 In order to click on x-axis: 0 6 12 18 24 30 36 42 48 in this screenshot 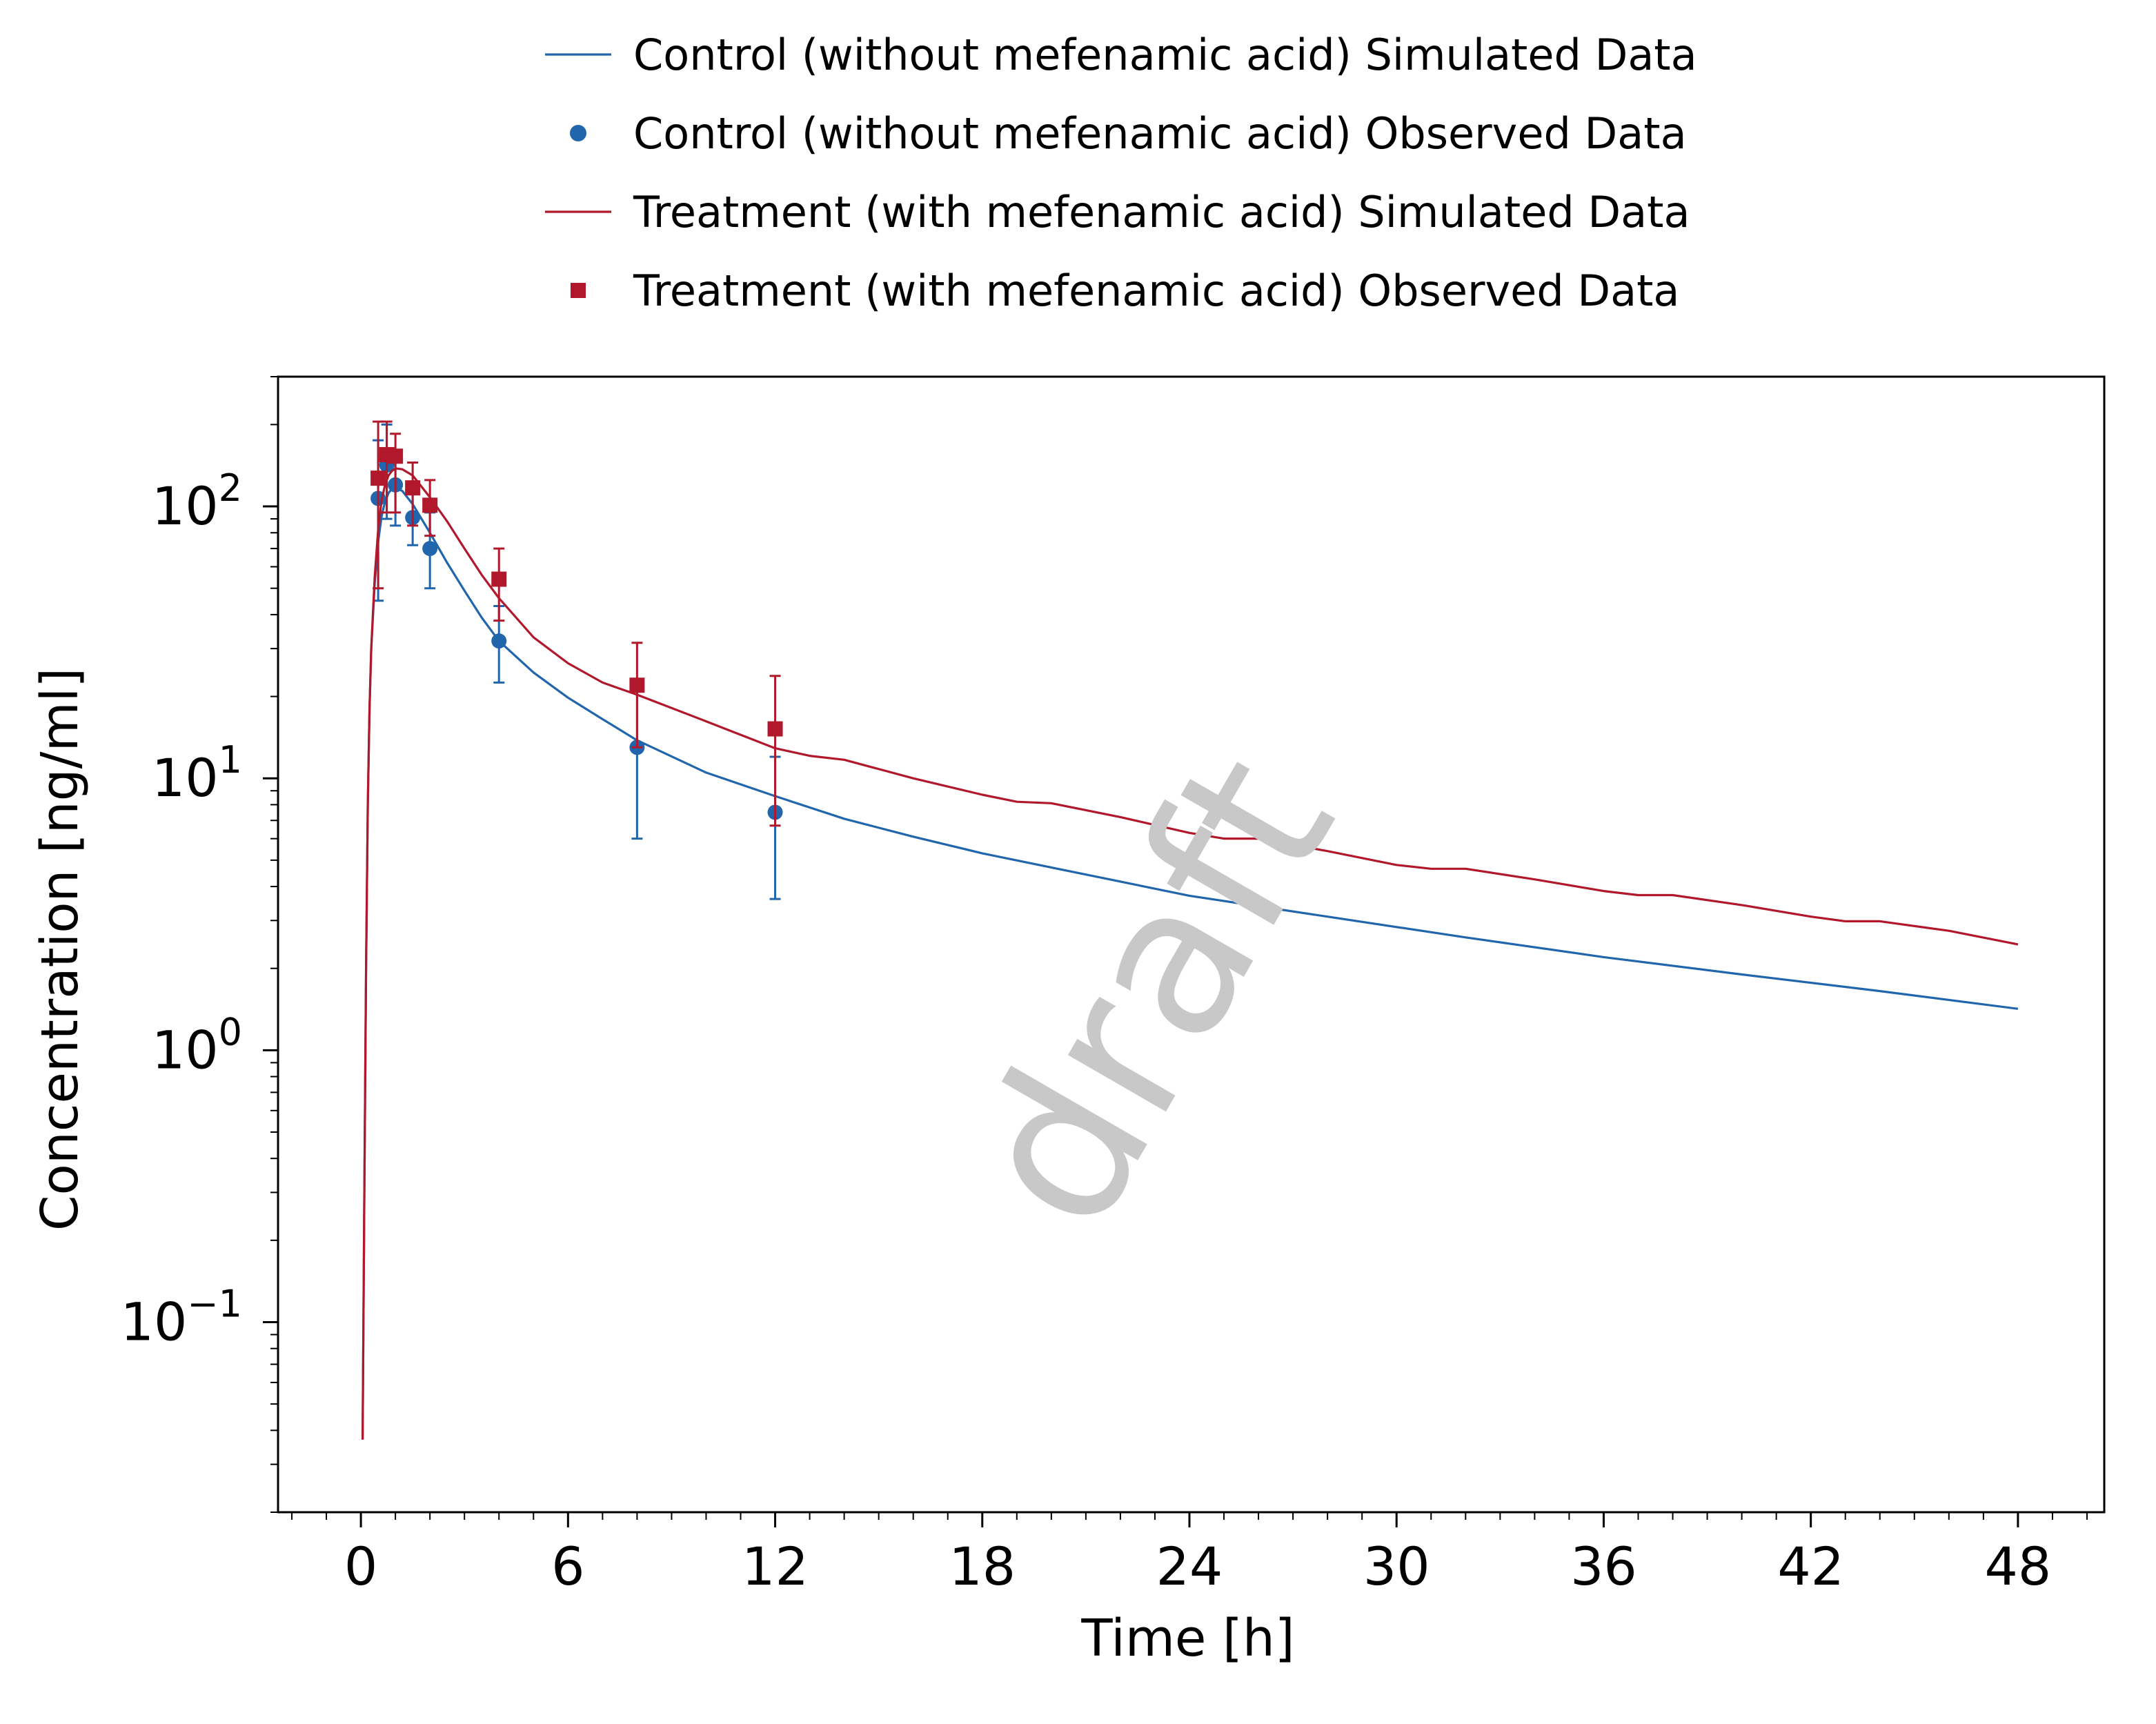, I will do `click(1189, 1554)`.